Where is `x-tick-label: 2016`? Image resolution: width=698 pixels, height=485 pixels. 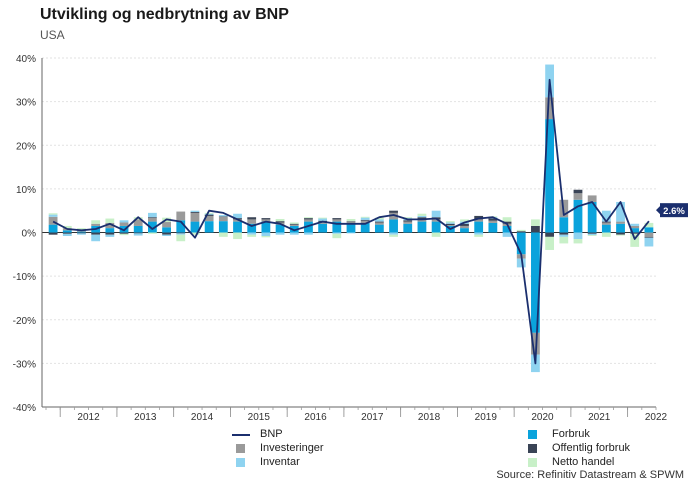
x-tick-label: 2016 is located at coordinates (315, 417).